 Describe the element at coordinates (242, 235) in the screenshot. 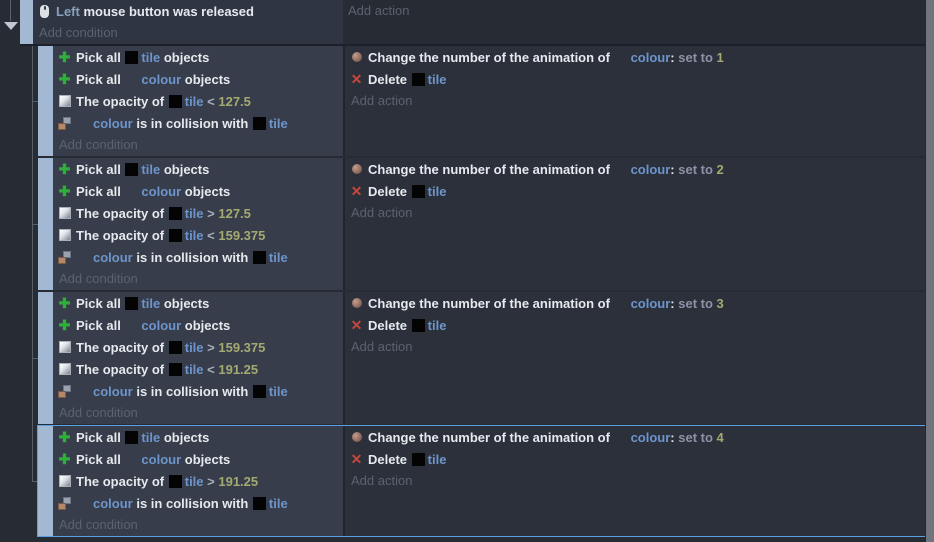

I see `text-segment: 159.375` at that location.